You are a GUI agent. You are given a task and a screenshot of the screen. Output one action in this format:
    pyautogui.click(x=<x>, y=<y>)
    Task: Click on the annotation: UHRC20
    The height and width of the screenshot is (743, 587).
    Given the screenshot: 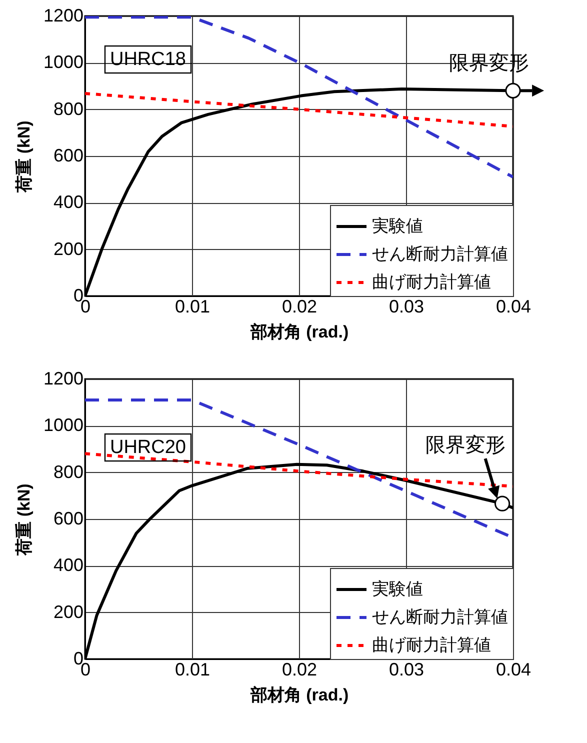 What is the action you would take?
    pyautogui.click(x=148, y=447)
    